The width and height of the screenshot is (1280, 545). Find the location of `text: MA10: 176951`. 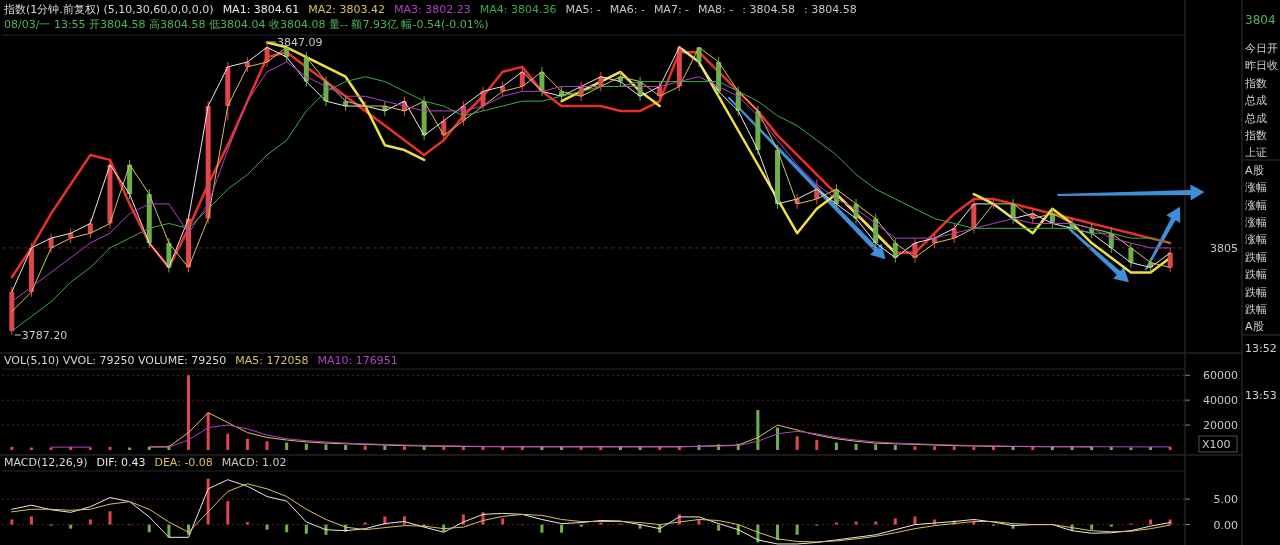

text: MA10: 176951 is located at coordinates (357, 360).